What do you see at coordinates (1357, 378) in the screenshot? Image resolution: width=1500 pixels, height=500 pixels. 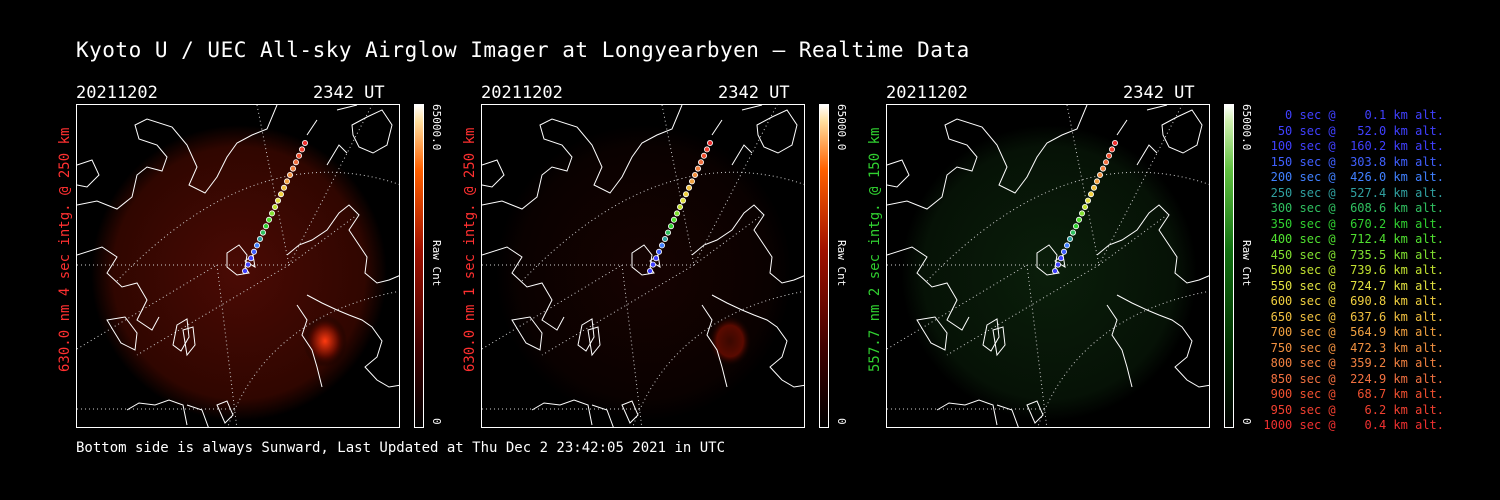 I see `legend-entry: 850 sec @ 224.9 km alt.` at bounding box center [1357, 378].